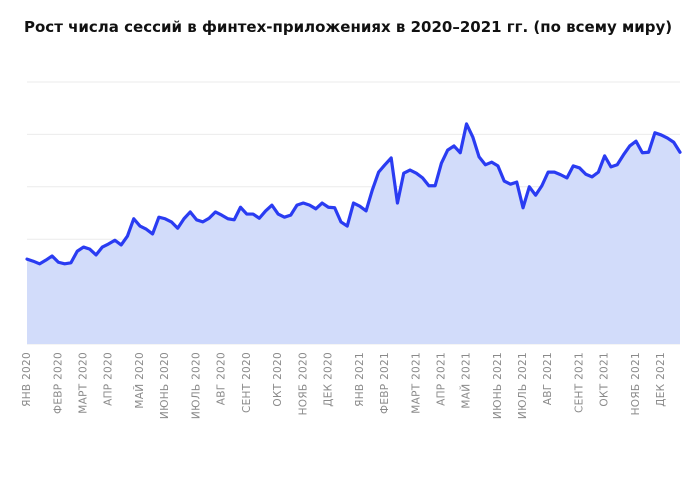 This screenshot has width=700, height=490. What do you see at coordinates (197, 385) in the screenshot?
I see `x-tick-label: ИЮЛЬ 2020` at bounding box center [197, 385].